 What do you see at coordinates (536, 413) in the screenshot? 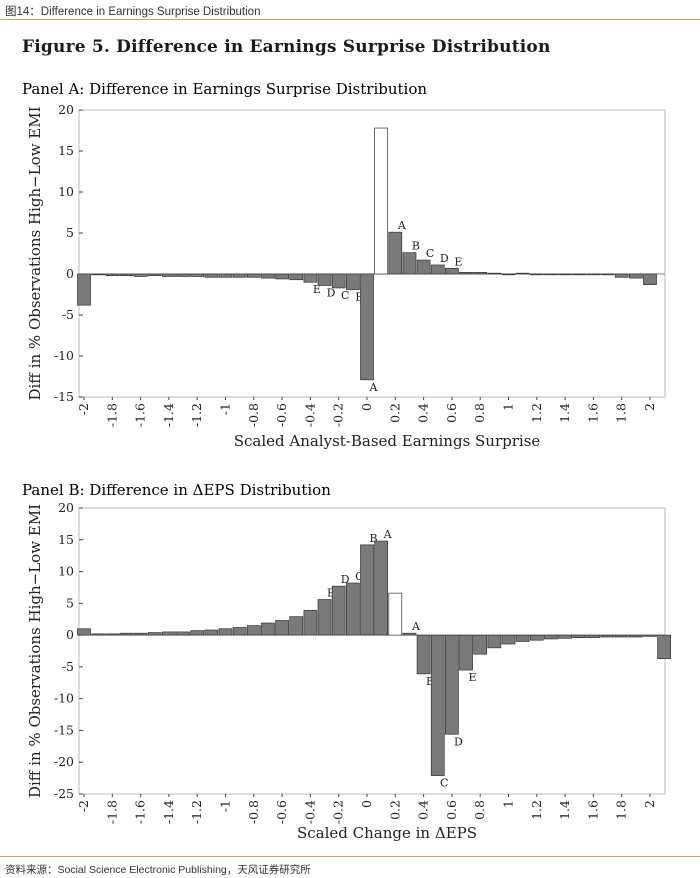
I see `x-tick-label: 1.2` at bounding box center [536, 413].